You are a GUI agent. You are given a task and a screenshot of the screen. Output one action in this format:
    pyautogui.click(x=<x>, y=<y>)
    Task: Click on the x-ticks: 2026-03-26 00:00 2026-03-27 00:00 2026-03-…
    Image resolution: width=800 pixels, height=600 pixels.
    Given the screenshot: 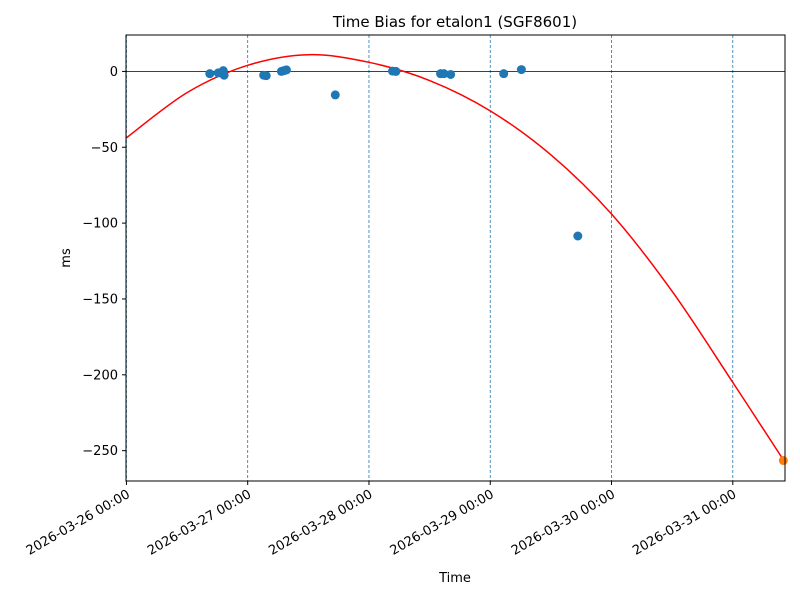 What is the action you would take?
    pyautogui.click(x=381, y=520)
    